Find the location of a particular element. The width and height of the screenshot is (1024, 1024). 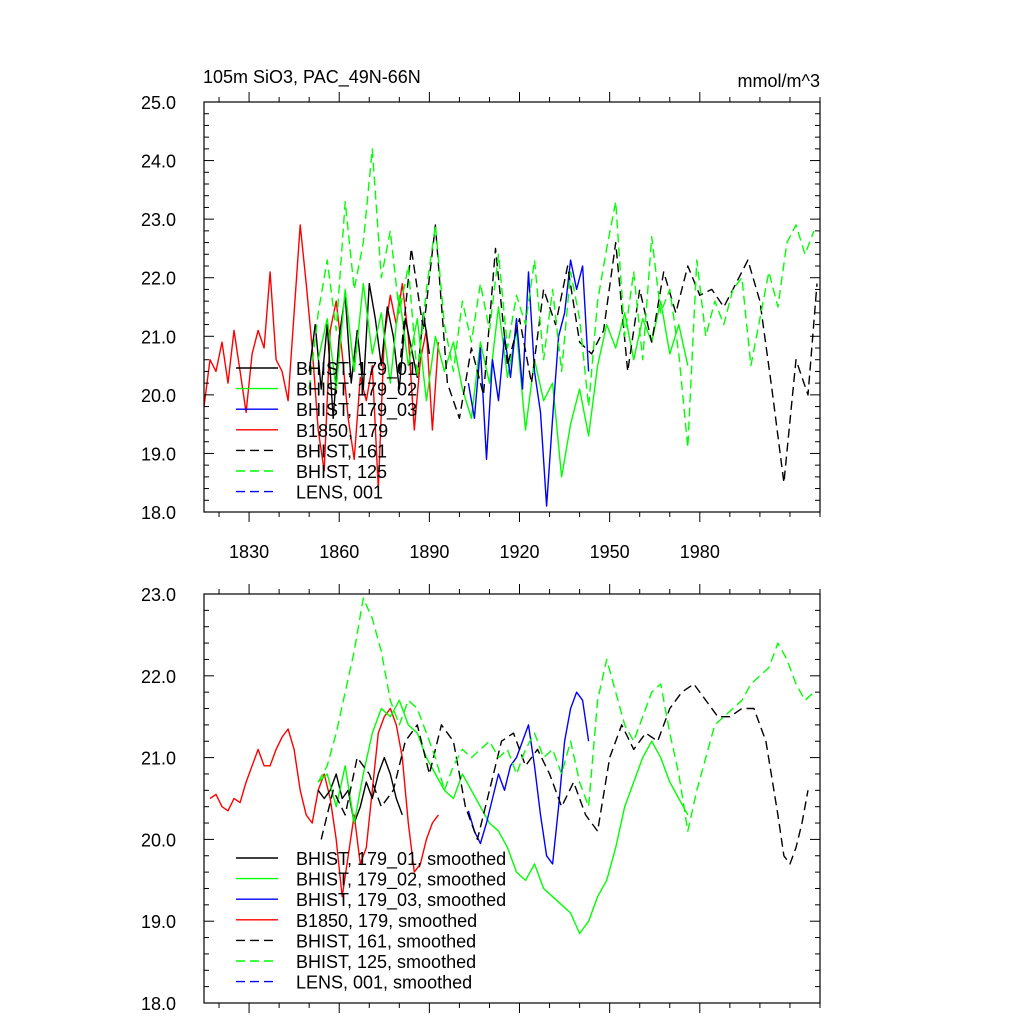

legend-label: BHIST, 179_03, smoothed is located at coordinates (401, 900).